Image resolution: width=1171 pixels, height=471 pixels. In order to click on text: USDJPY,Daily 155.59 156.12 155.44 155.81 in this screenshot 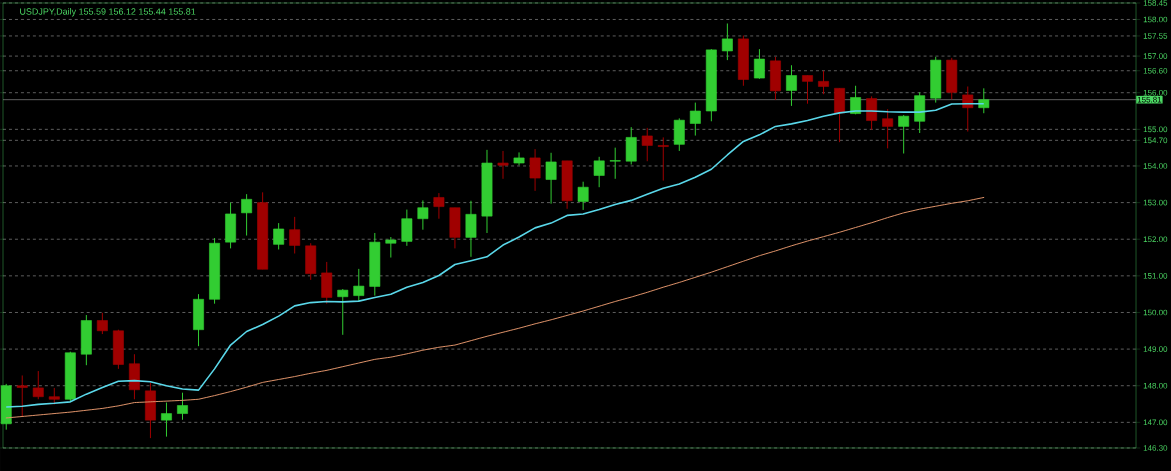, I will do `click(108, 12)`.